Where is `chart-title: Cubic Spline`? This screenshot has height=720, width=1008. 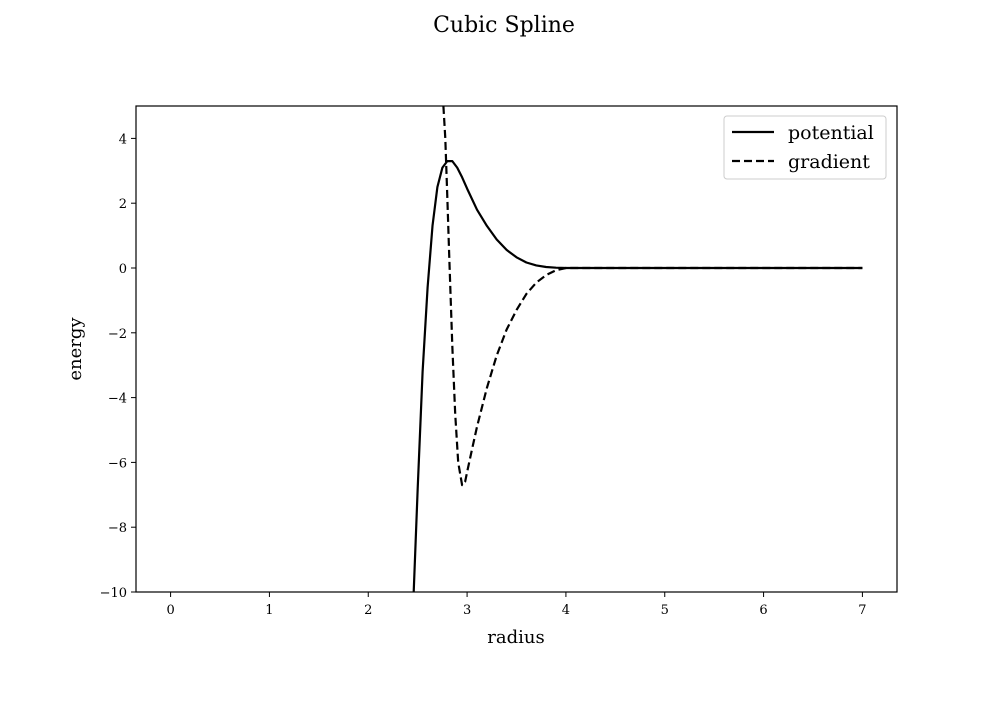 chart-title: Cubic Spline is located at coordinates (504, 25).